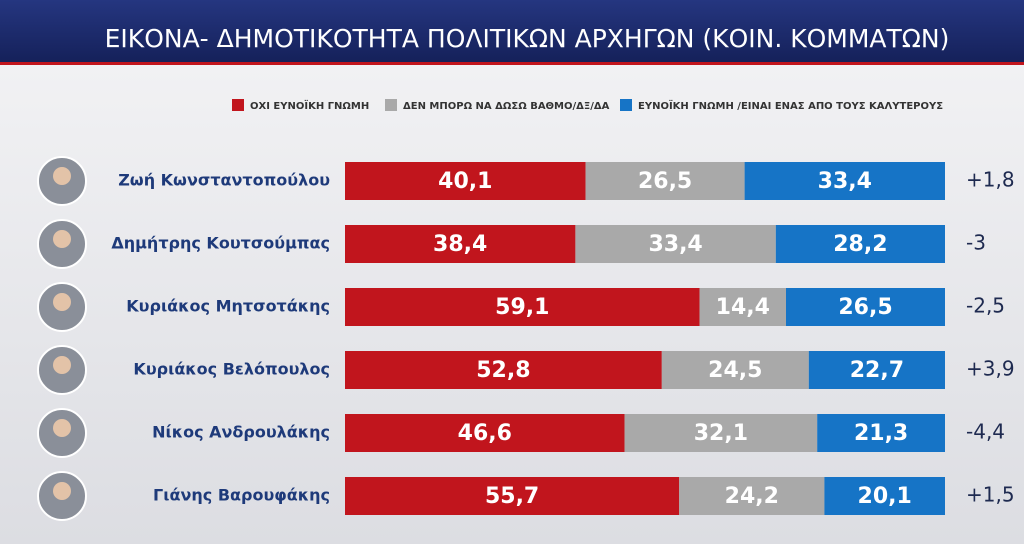  What do you see at coordinates (506, 106) in the screenshot?
I see `legend-label: ΔΕΝ ΜΠΟΡΩ ΝΑ ΔΩΣΩ ΒΑΘΜΟ/ΔΞ/ΔΑ` at bounding box center [506, 106].